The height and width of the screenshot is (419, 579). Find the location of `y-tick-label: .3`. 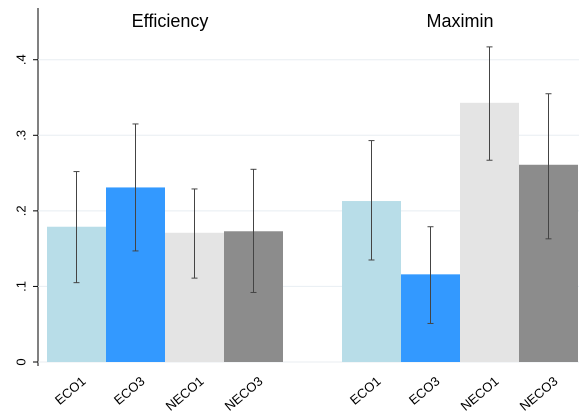

y-tick-label: .3 is located at coordinates (20, 135).